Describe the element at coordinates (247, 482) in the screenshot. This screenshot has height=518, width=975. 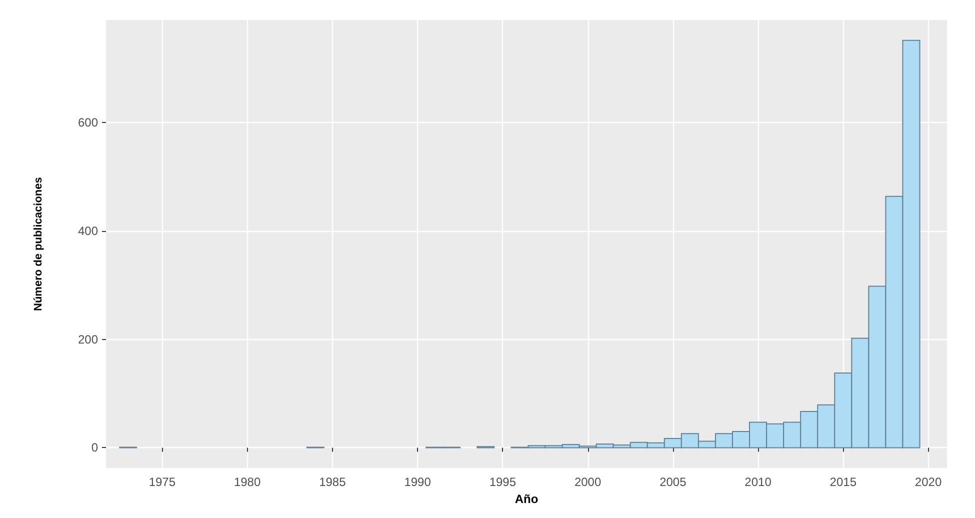
I see `x-tick-label: 1980` at that location.